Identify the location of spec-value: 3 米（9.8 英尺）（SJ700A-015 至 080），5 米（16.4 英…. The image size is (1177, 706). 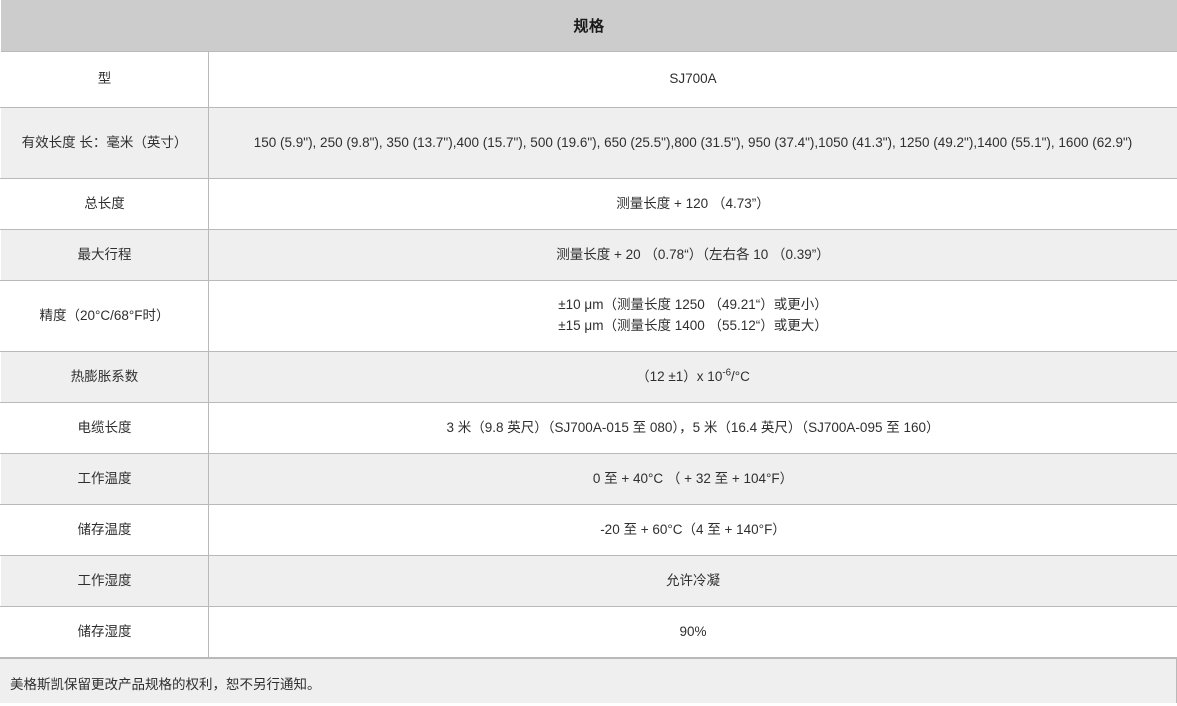
(692, 428).